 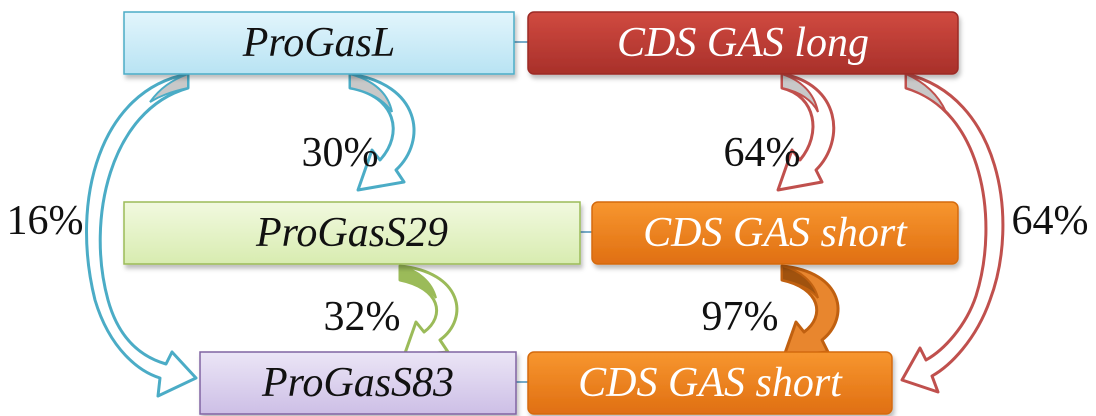 What do you see at coordinates (382, 132) in the screenshot?
I see `arrow-progasl-to-progass29` at bounding box center [382, 132].